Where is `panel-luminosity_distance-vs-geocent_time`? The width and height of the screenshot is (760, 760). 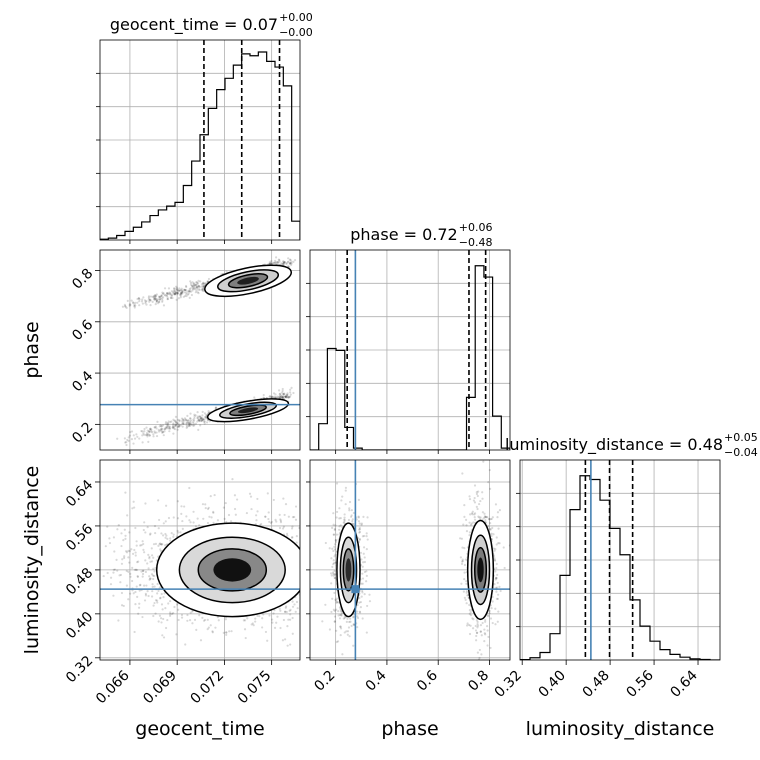
panel-luminosity_distance-vs-geocent_time is located at coordinates (202, 560).